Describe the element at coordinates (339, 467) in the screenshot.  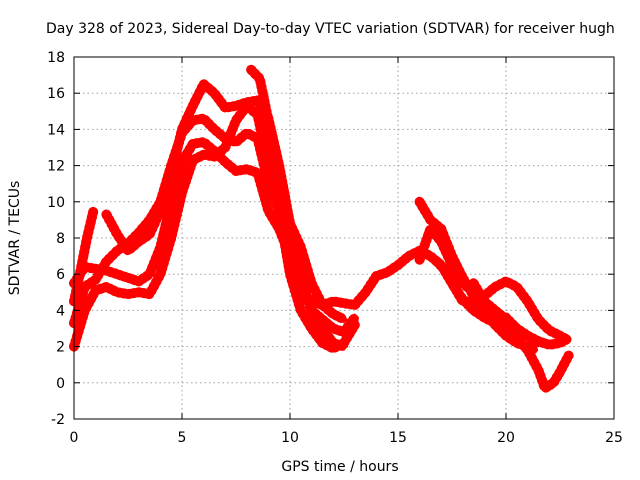
I see `x-axis-label: GPS time / hours` at that location.